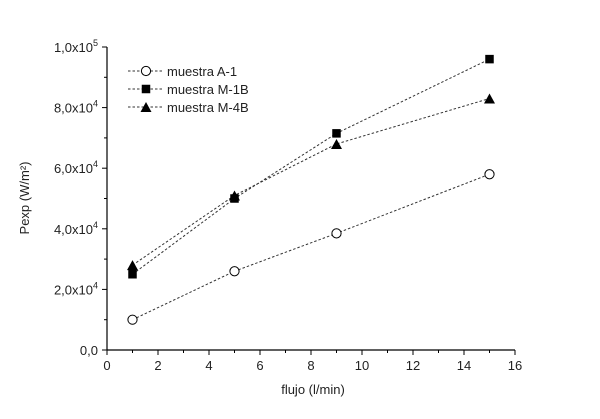 Image resolution: width=600 pixels, height=419 pixels. I want to click on x-tick-label: 0, so click(106, 365).